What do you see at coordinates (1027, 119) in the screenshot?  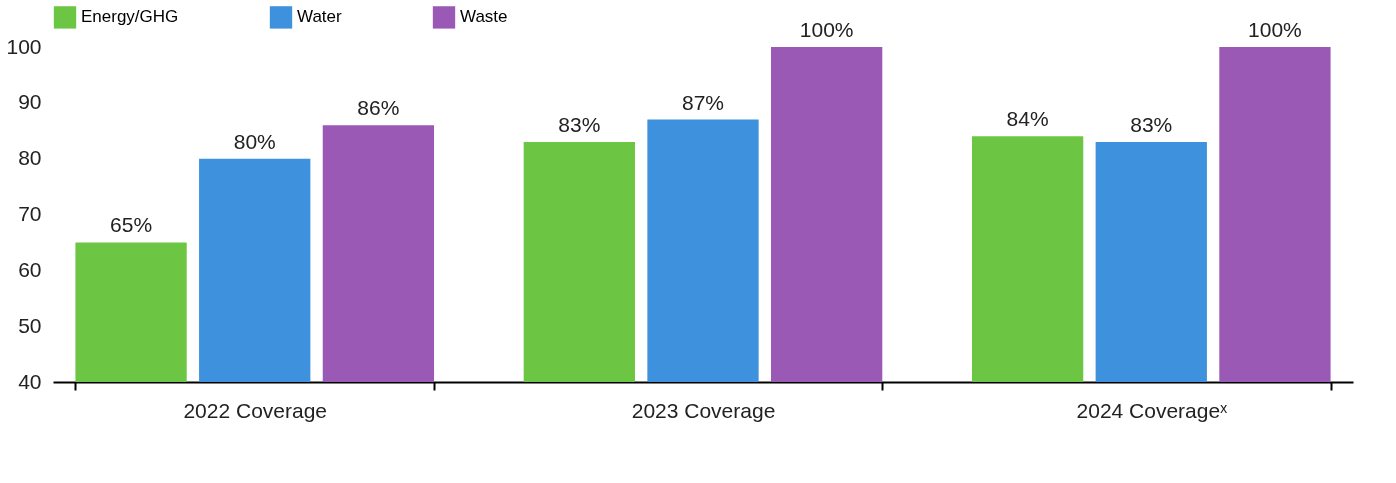 I see `data-label: 84%` at bounding box center [1027, 119].